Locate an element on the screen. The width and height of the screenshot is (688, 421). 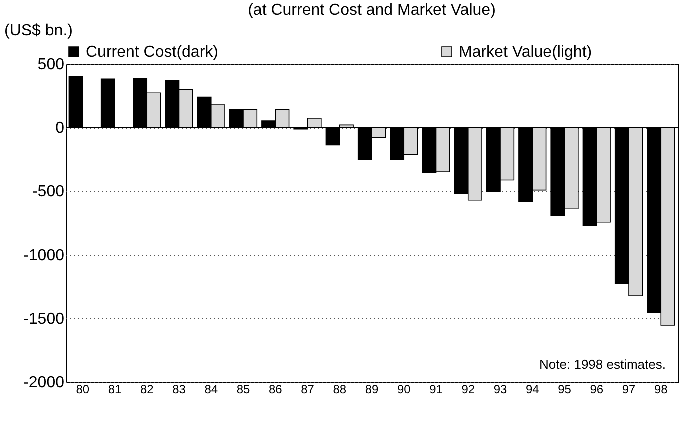
legend-label: Market Value(light) is located at coordinates (525, 52).